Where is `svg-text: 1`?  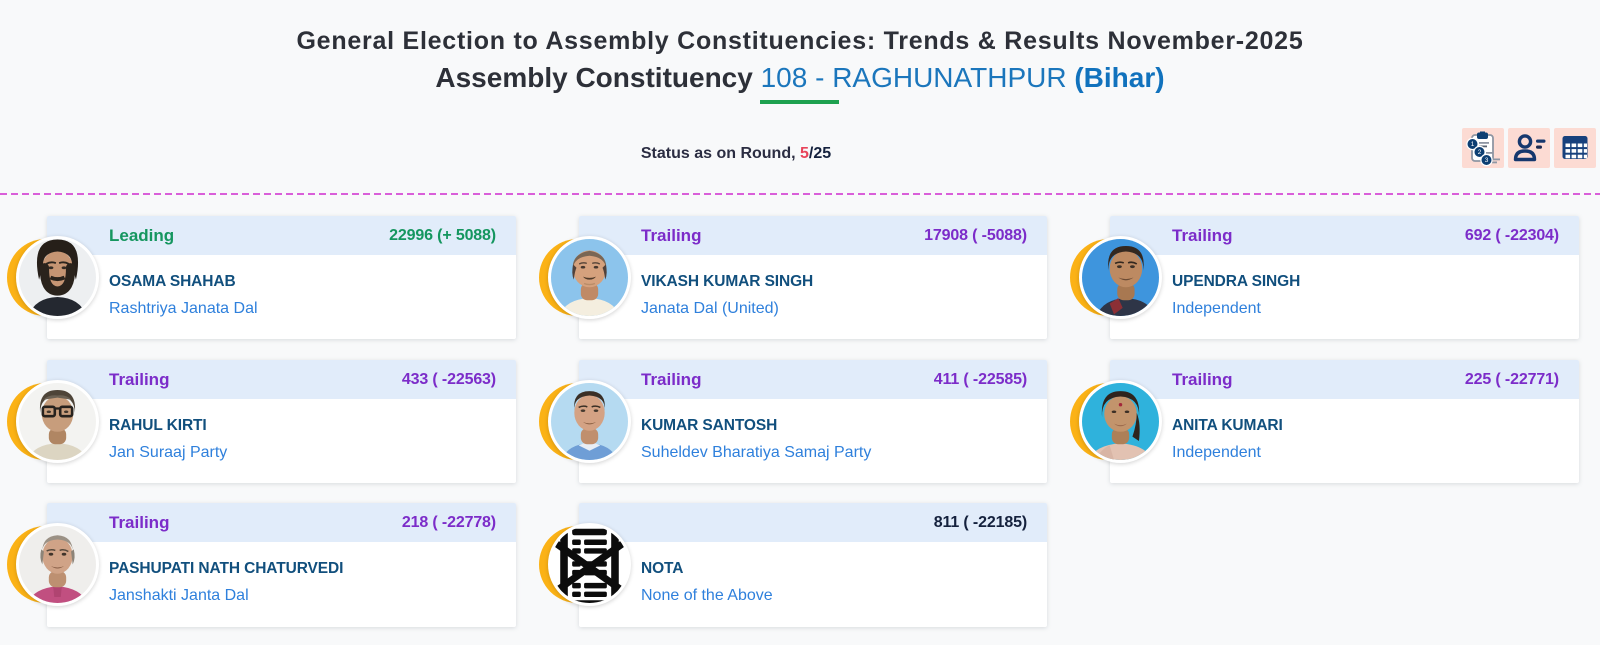 svg-text: 1 is located at coordinates (1473, 144).